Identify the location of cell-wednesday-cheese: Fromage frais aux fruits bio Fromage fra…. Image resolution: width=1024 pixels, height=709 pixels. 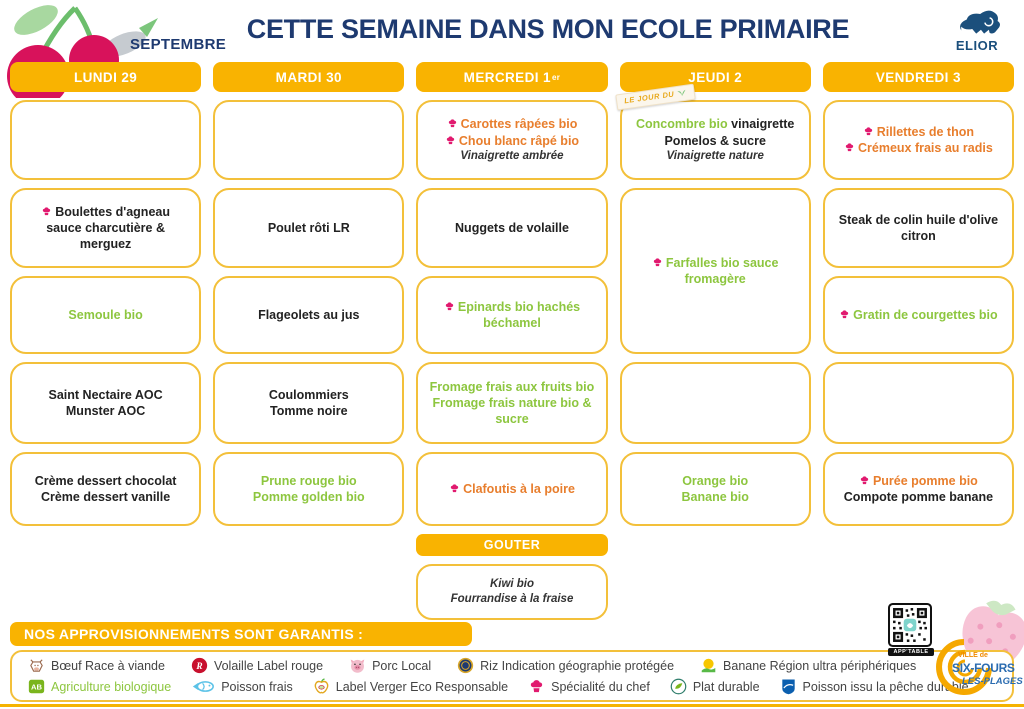
(512, 403).